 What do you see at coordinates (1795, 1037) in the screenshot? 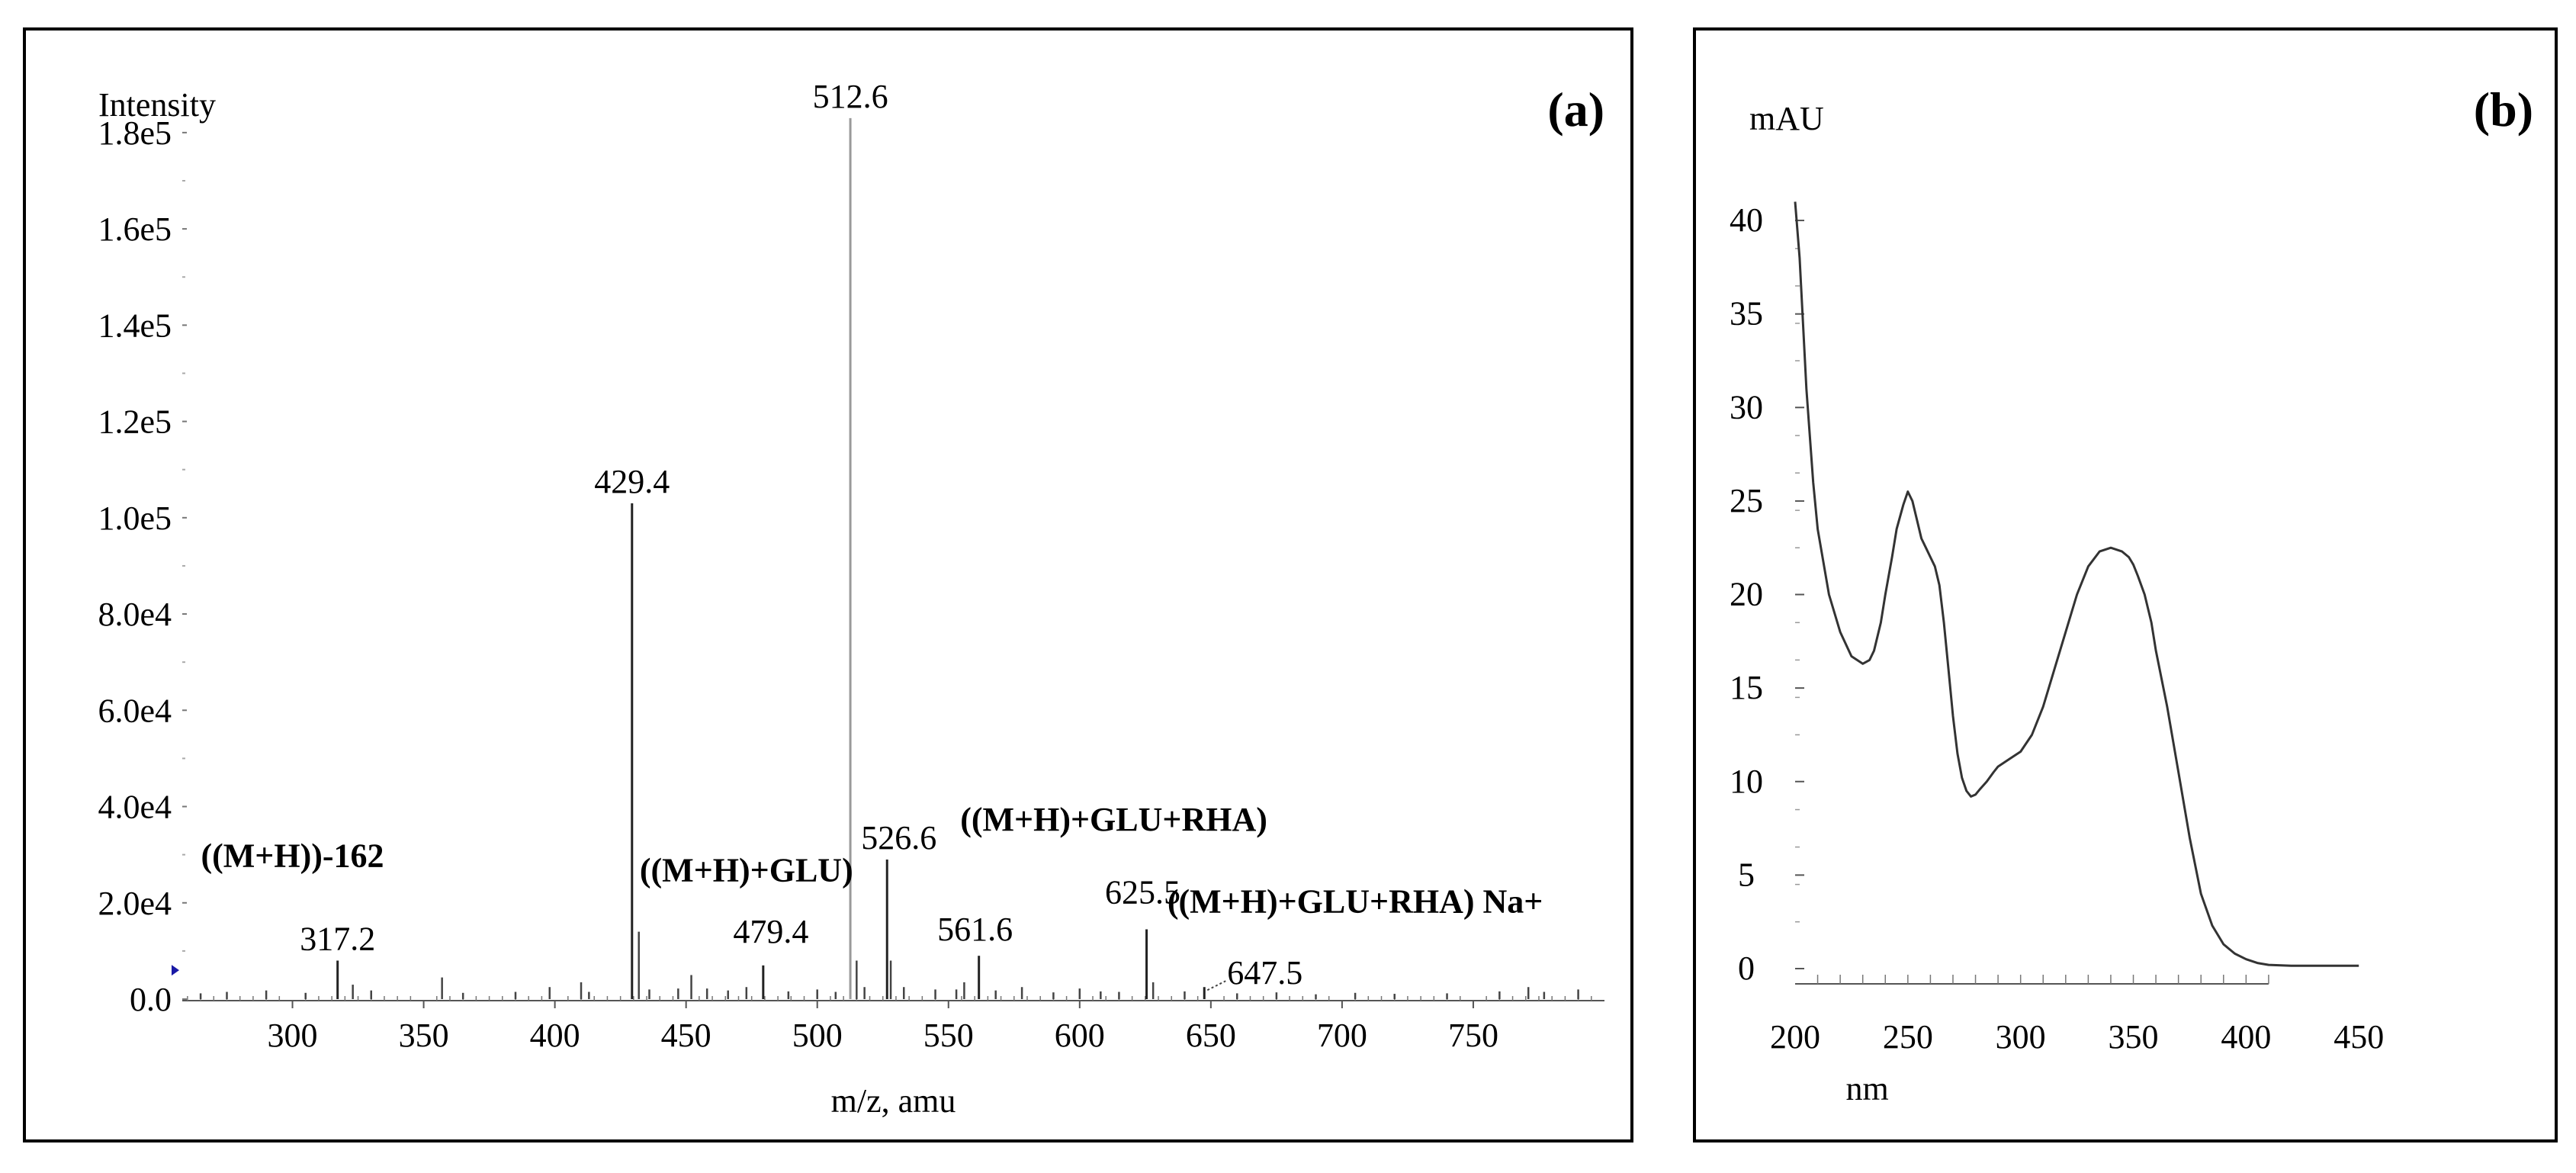
I see `x-tick-label: 200` at bounding box center [1795, 1037].